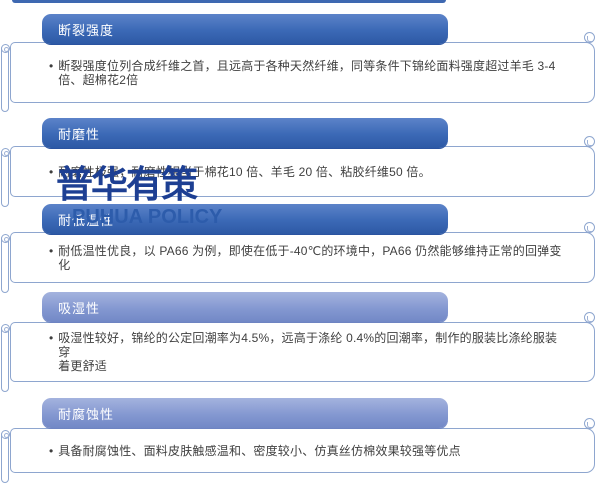 This screenshot has height=492, width=601. I want to click on feature-header: 吸湿性, so click(245, 307).